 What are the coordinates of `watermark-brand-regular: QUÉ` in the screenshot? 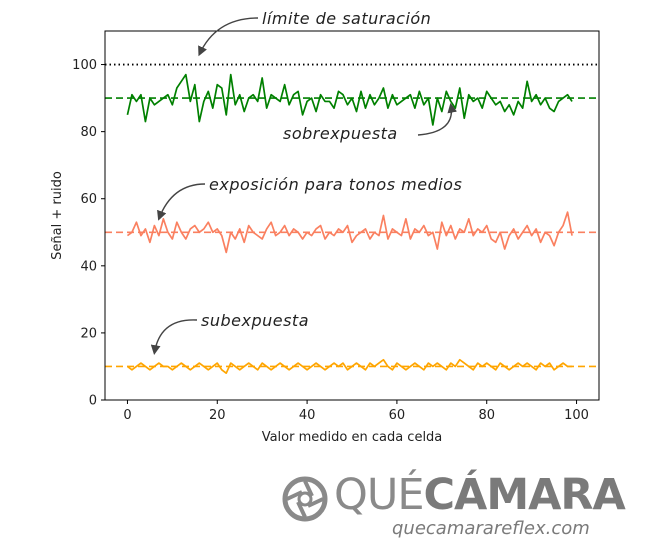 It's located at (379, 495).